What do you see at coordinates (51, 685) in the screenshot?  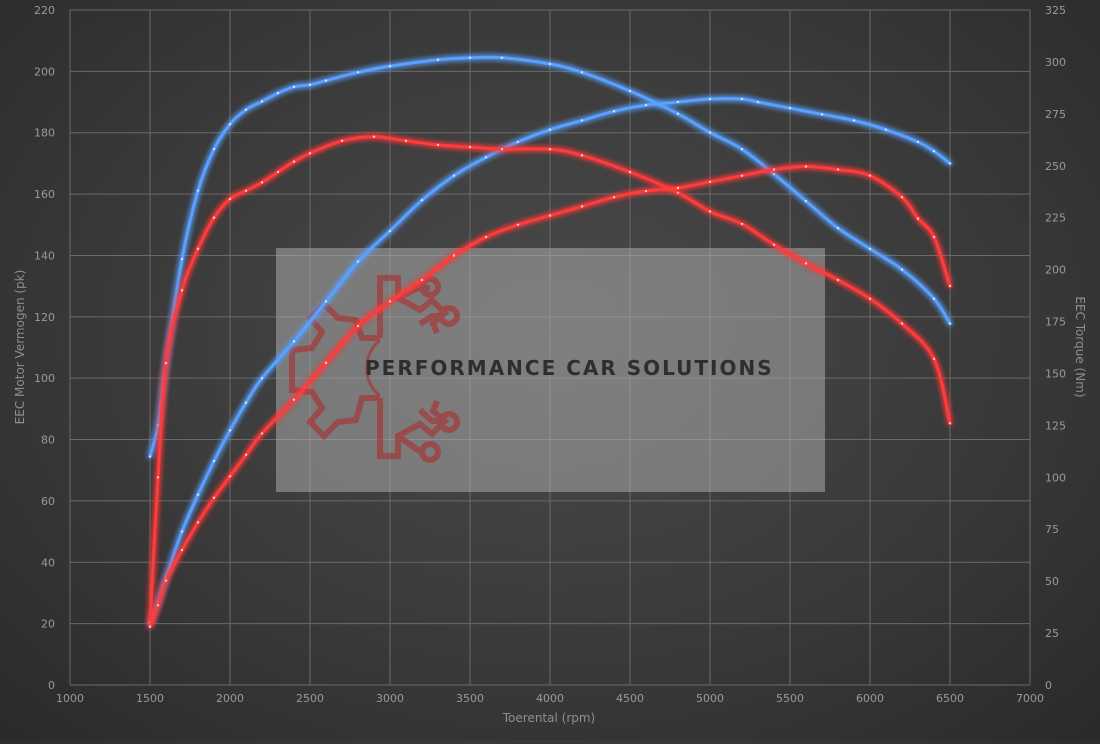 I see `y-left-tick-label: 0` at bounding box center [51, 685].